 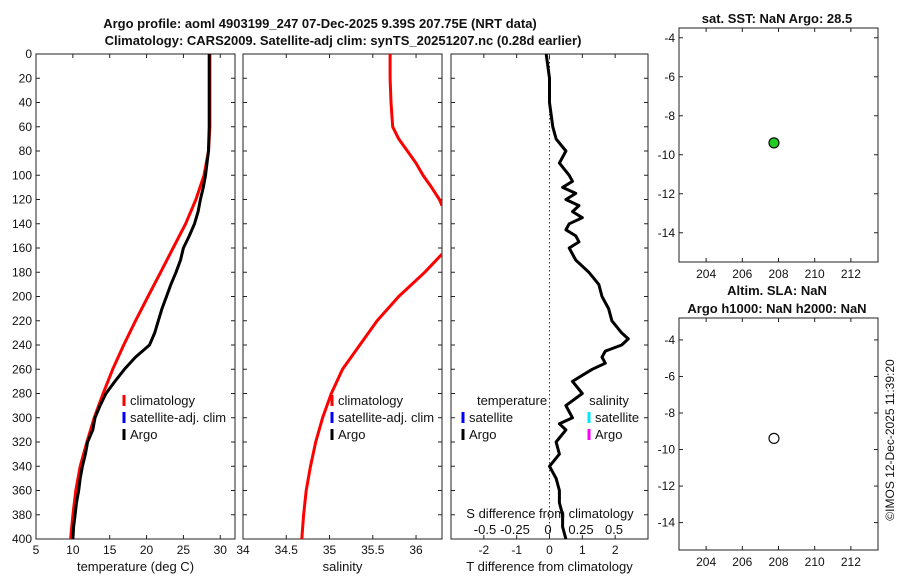 What do you see at coordinates (617, 417) in the screenshot?
I see `legend-label: satellite` at bounding box center [617, 417].